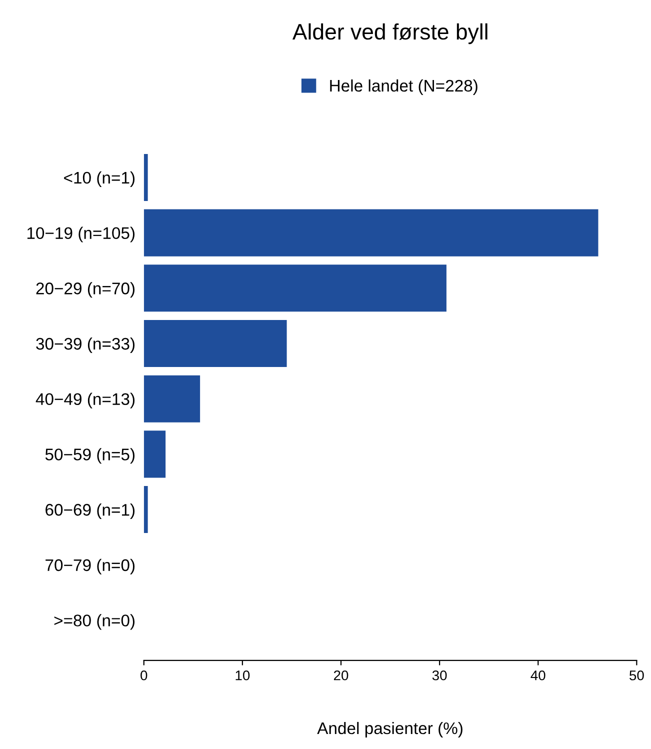 This screenshot has height=749, width=651. Describe the element at coordinates (404, 87) in the screenshot. I see `legend-label: Hele landet (N=228)` at that location.